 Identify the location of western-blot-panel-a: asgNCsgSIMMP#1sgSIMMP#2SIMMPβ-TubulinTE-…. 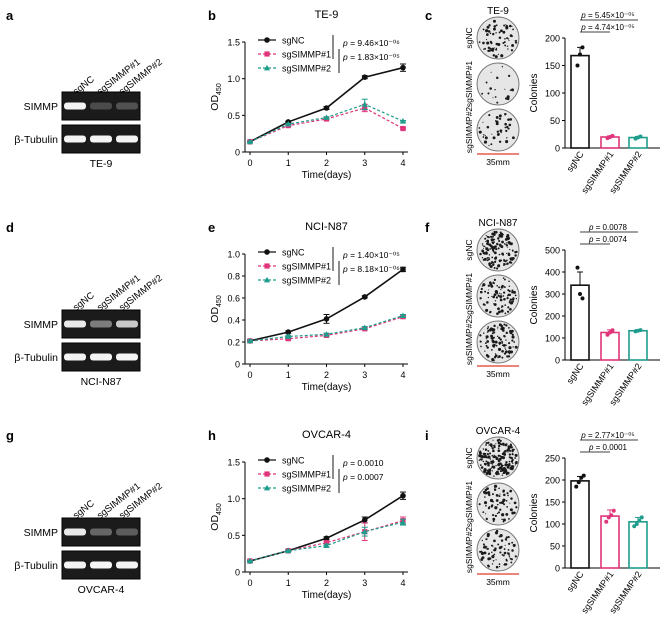
(85, 89).